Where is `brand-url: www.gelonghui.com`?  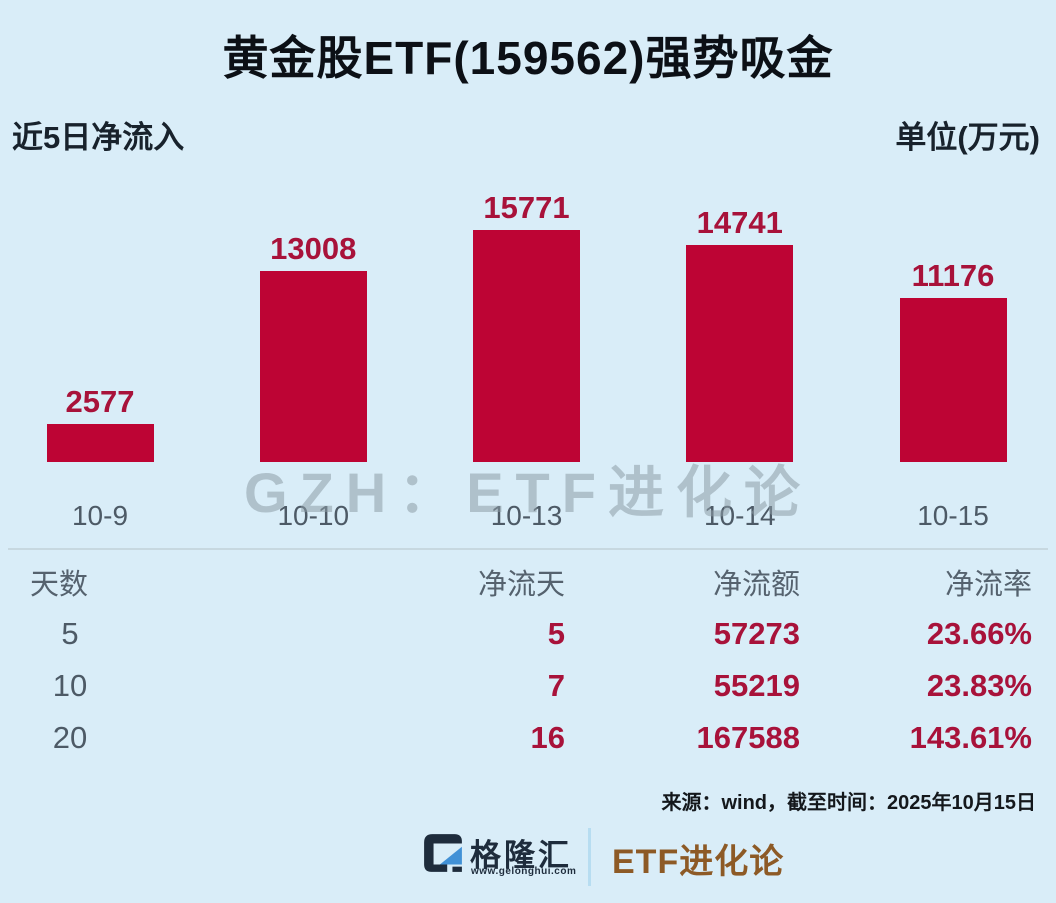 brand-url: www.gelonghui.com is located at coordinates (524, 871).